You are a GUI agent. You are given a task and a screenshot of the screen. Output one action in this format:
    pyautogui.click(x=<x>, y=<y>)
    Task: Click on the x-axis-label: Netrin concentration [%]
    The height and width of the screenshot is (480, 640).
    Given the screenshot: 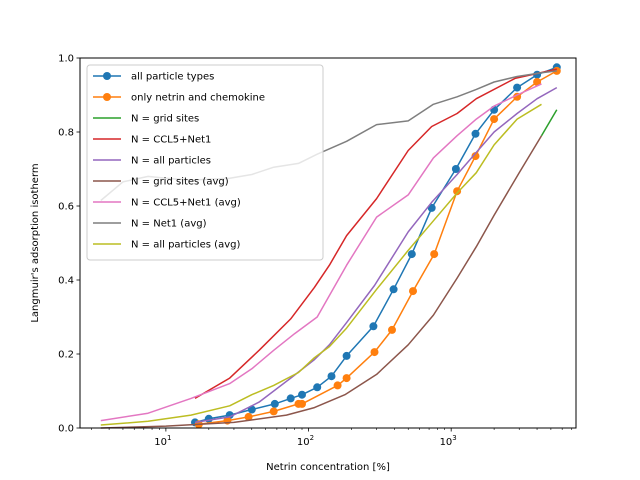 What is the action you would take?
    pyautogui.click(x=328, y=467)
    